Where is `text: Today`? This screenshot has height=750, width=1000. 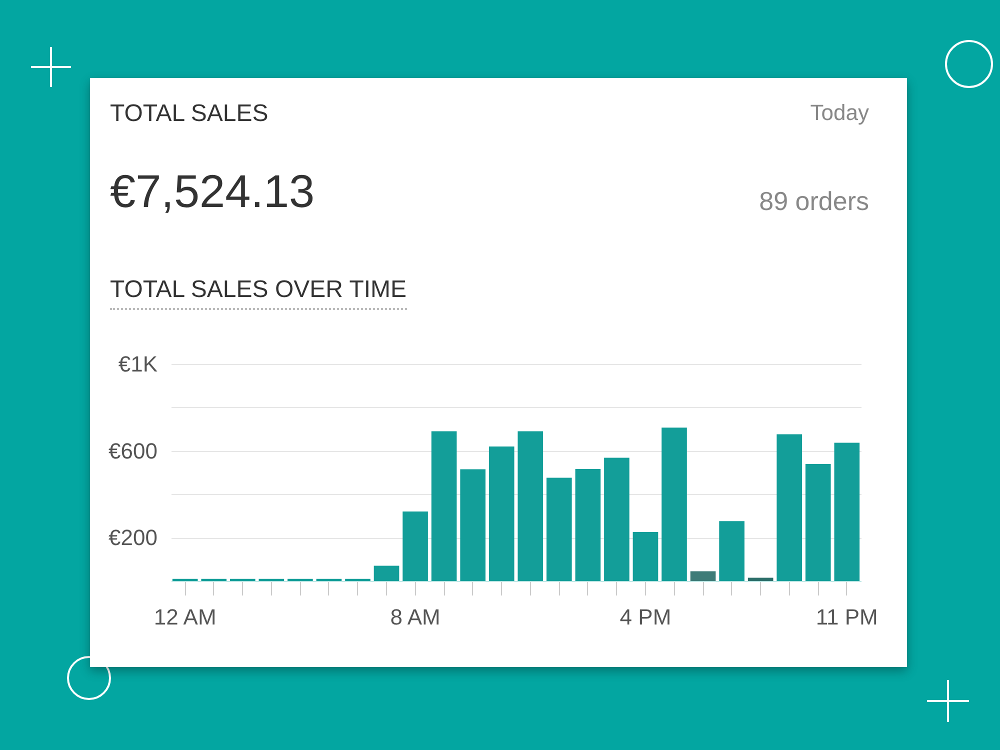
text: Today is located at coordinates (839, 113).